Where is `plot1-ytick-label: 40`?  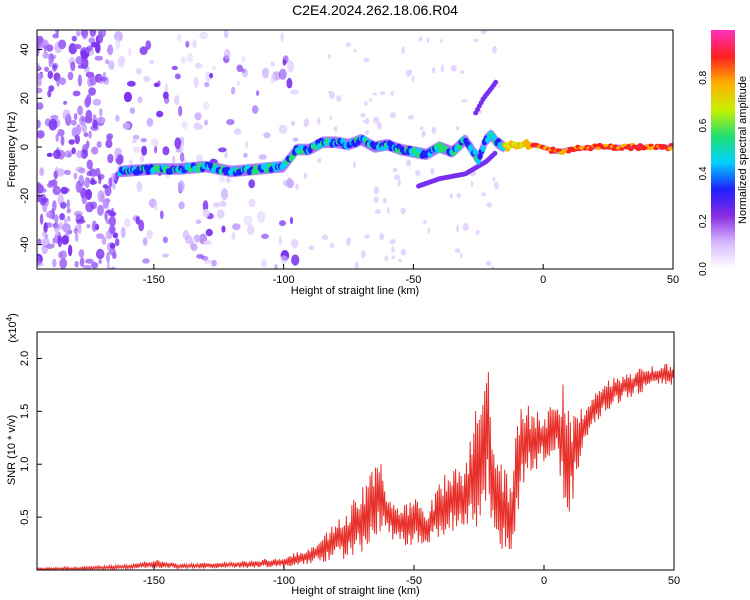 plot1-ytick-label: 40 is located at coordinates (25, 49).